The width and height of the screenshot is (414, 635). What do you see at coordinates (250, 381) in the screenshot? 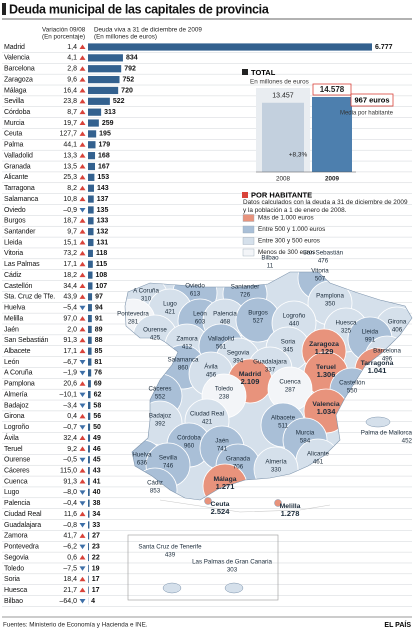
I see `city-value: 2.109` at bounding box center [250, 381].